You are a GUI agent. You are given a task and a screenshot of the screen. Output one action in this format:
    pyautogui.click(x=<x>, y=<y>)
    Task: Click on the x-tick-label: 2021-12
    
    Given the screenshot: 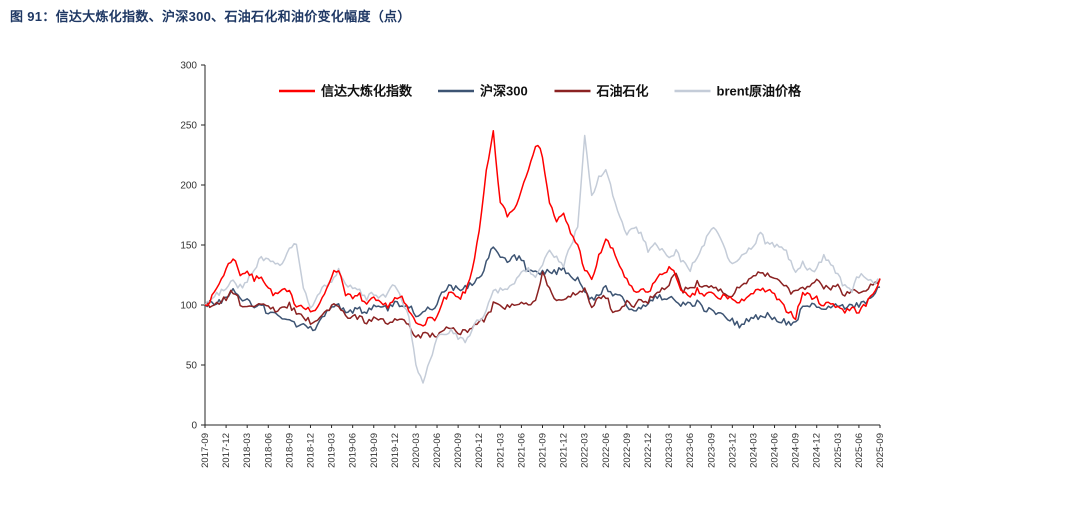 What is the action you would take?
    pyautogui.click(x=564, y=450)
    